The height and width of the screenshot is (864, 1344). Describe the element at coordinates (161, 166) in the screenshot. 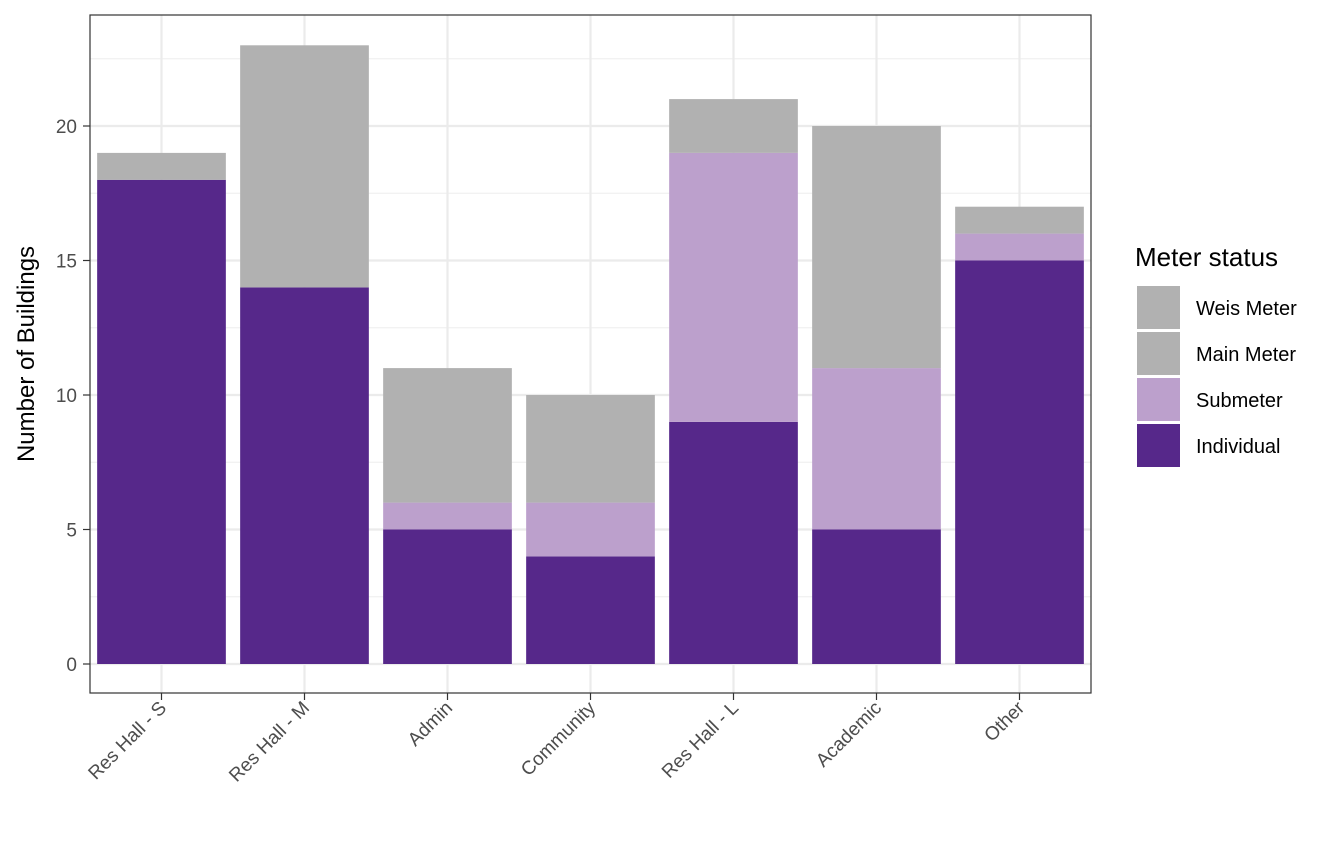

I see `bar-main-meter-res-hall-s` at that location.